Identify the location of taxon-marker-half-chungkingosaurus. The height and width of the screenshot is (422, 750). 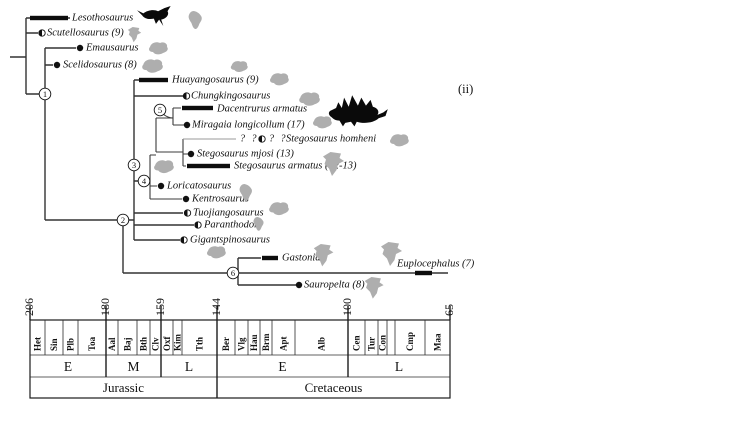
(186, 96).